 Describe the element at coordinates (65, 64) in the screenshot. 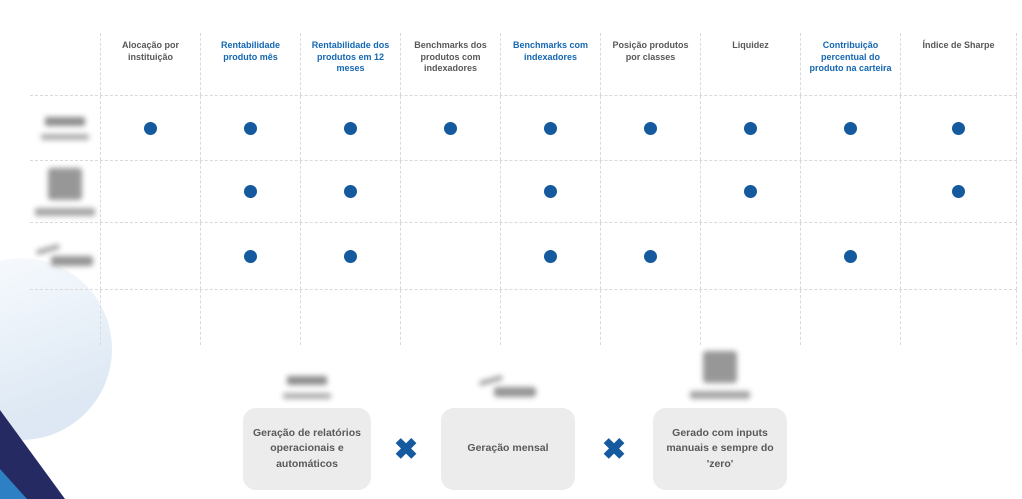

I see `matrix-corner-cell` at that location.